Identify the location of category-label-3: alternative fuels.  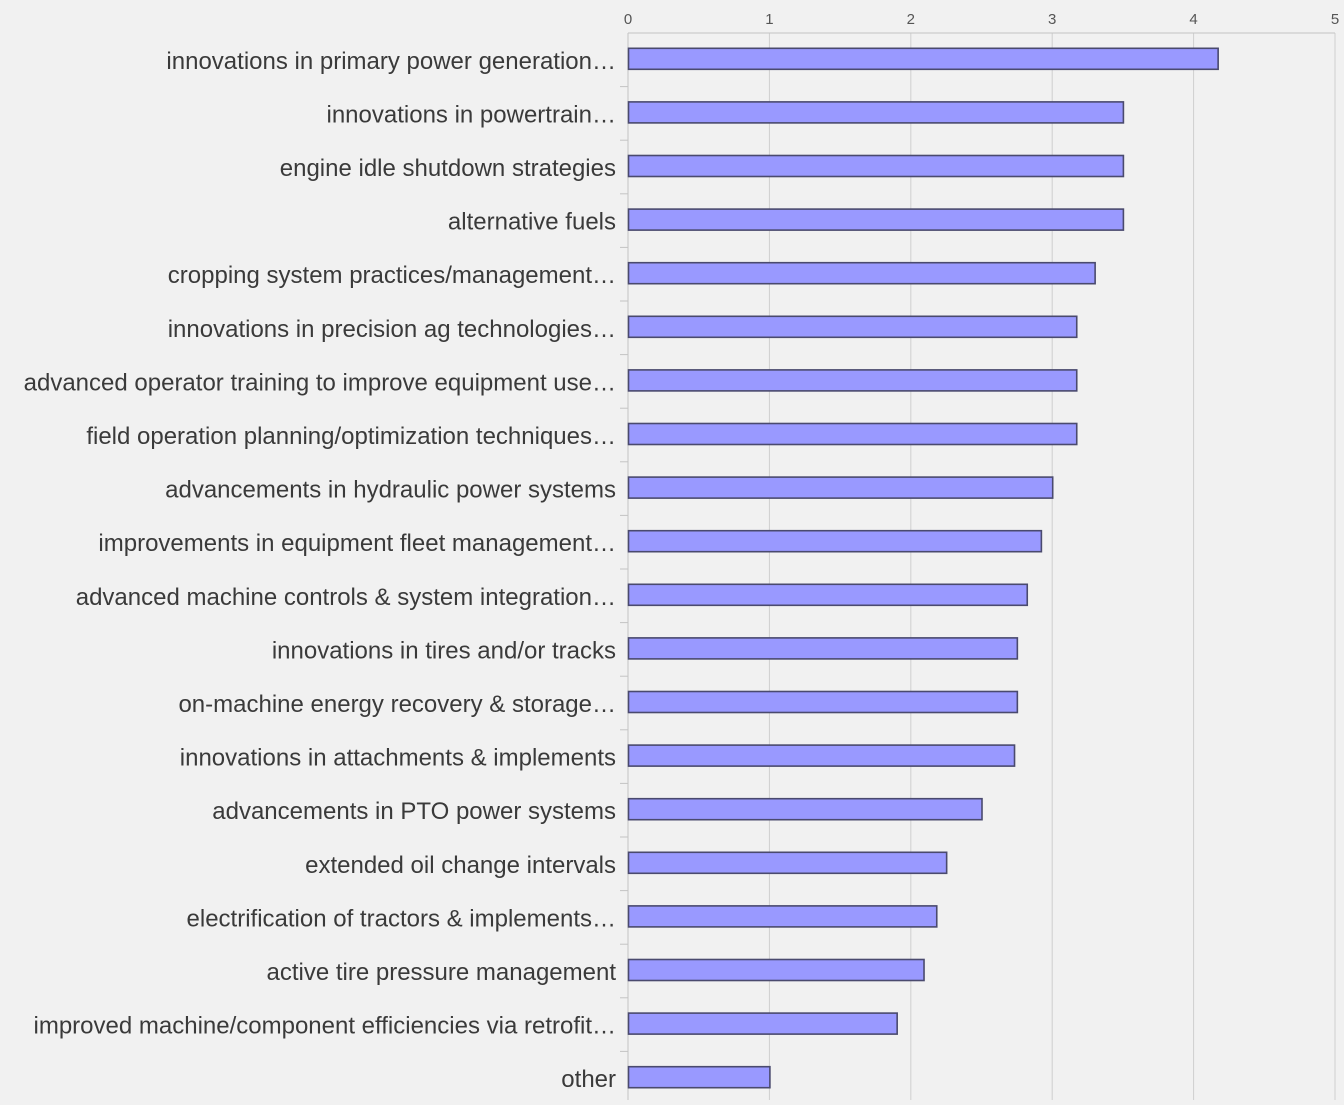
(532, 222).